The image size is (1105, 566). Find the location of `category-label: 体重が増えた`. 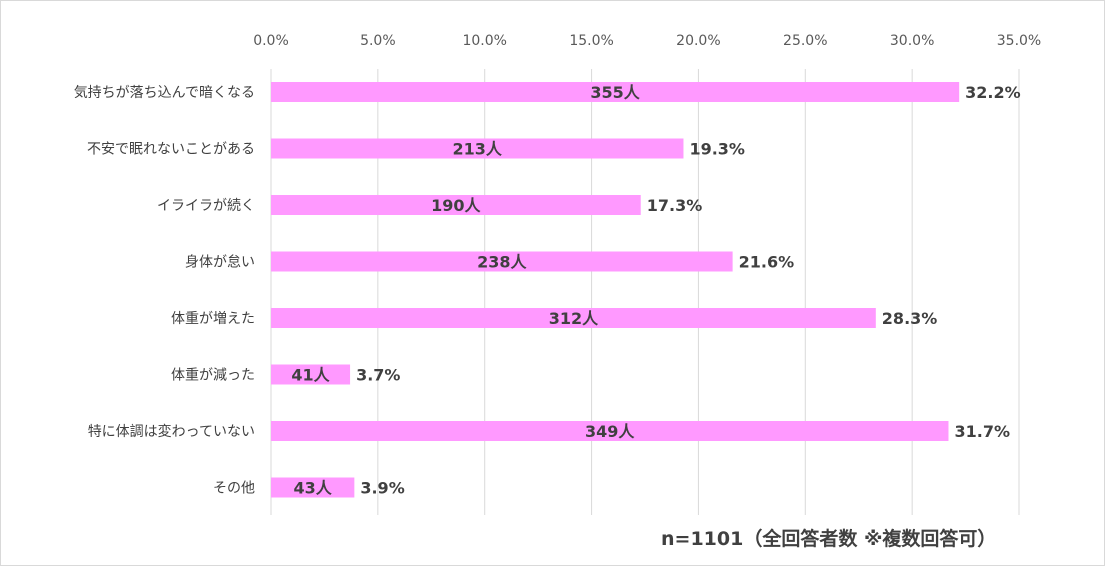

category-label: 体重が増えた is located at coordinates (213, 319).